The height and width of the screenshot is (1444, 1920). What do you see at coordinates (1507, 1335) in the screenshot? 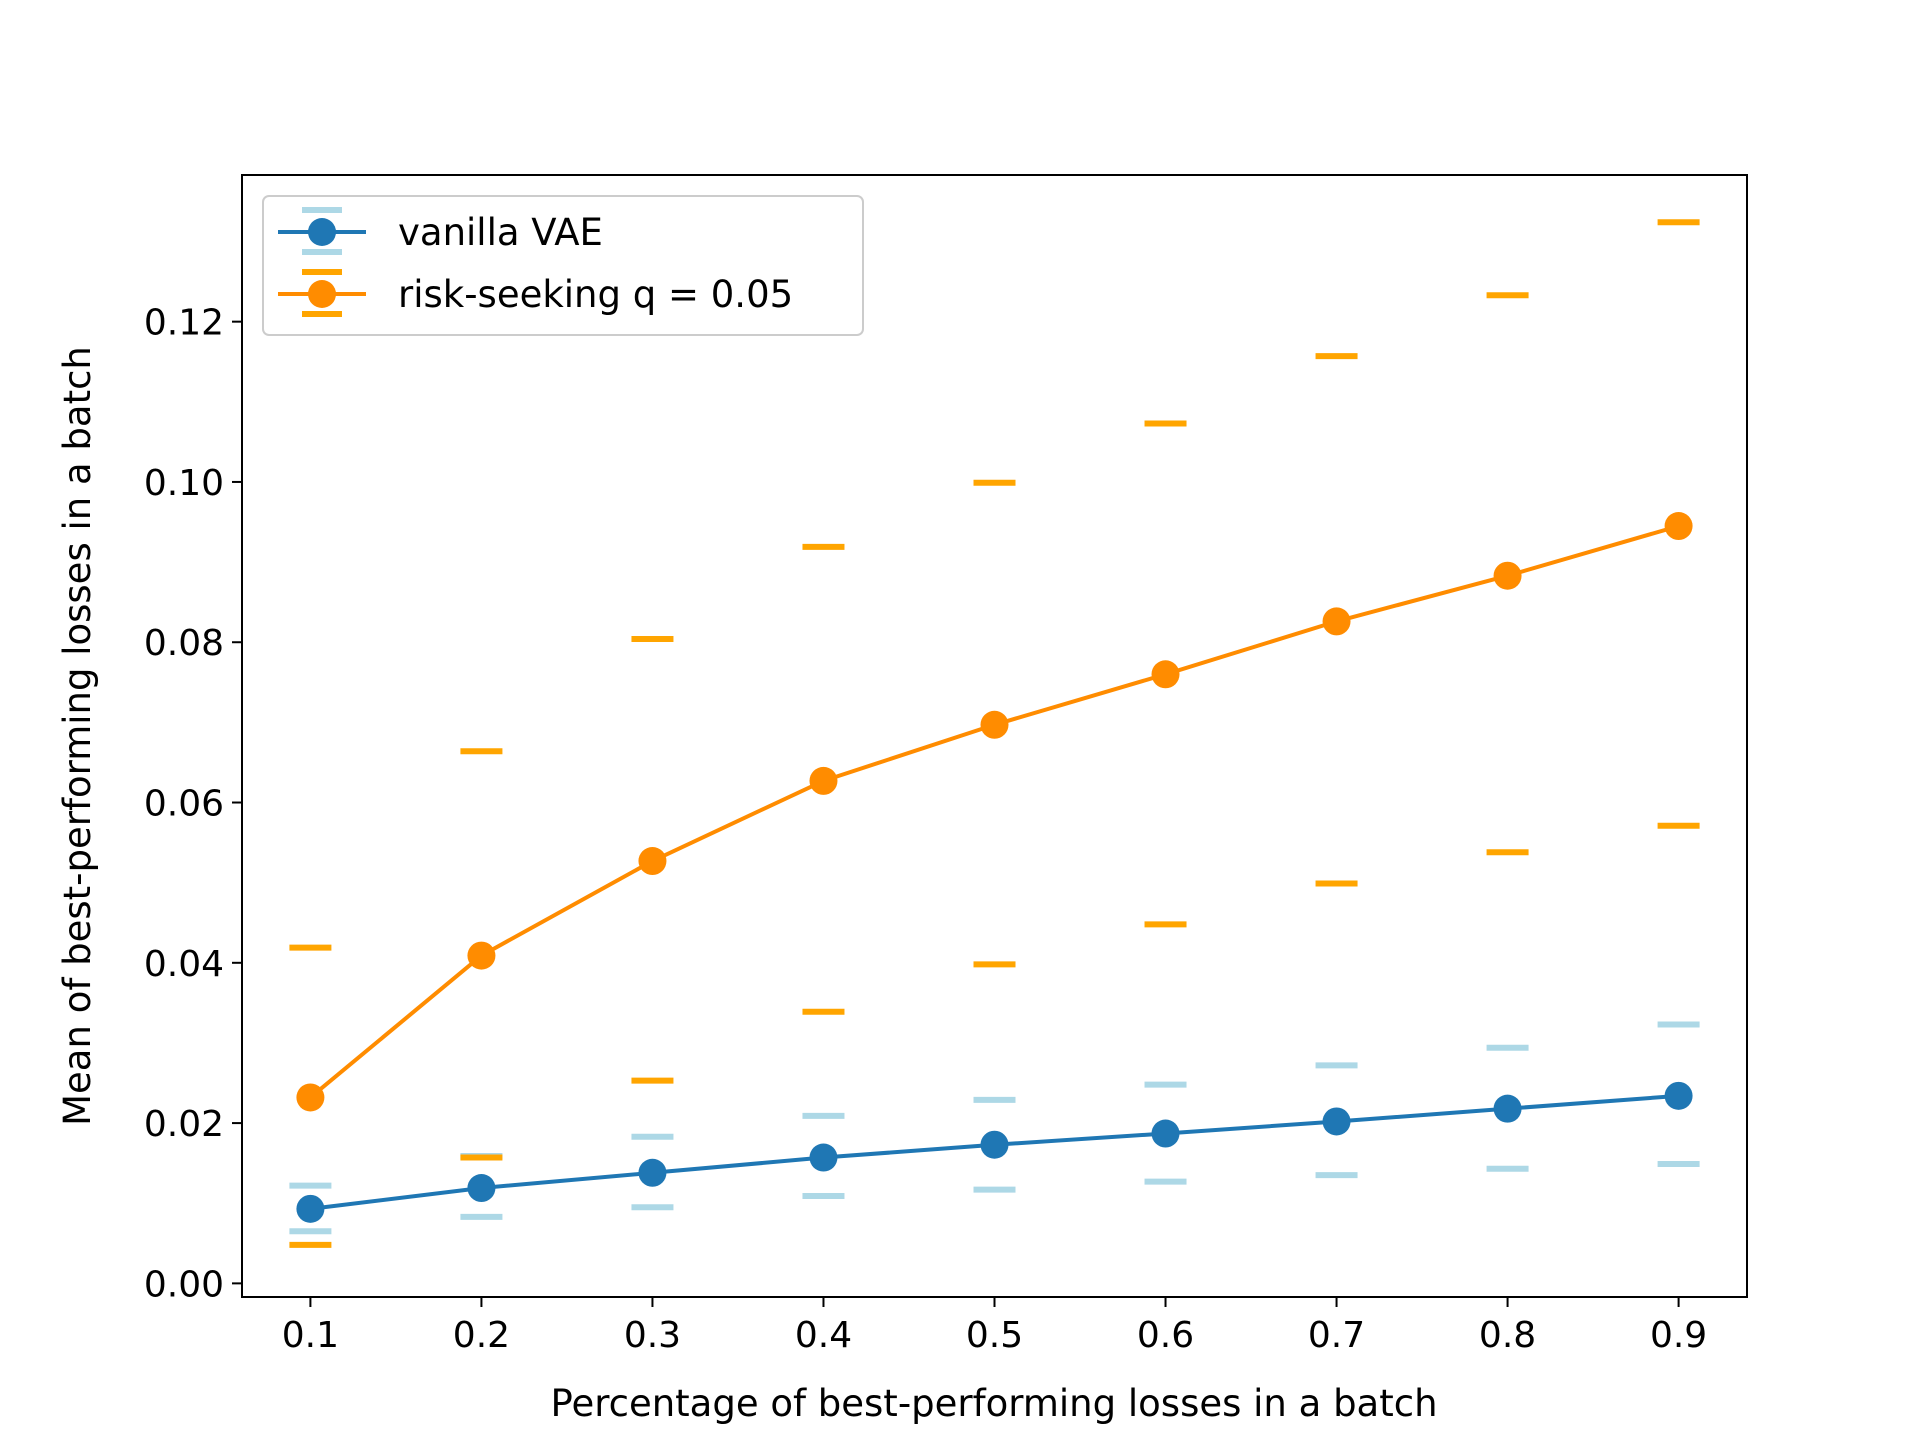
I see `x-tick-label: 0.8` at bounding box center [1507, 1335].